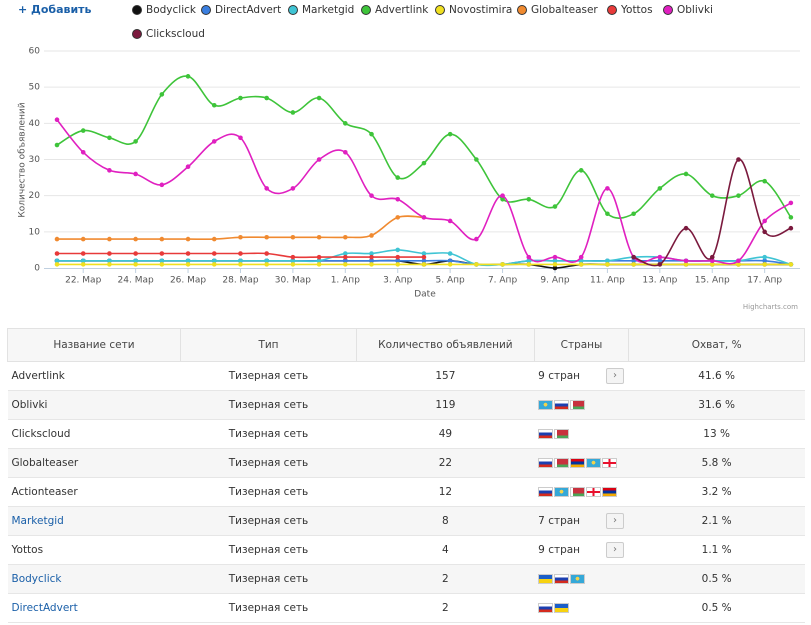  I want to click on x-tick-label: 28. Мар, so click(240, 281).